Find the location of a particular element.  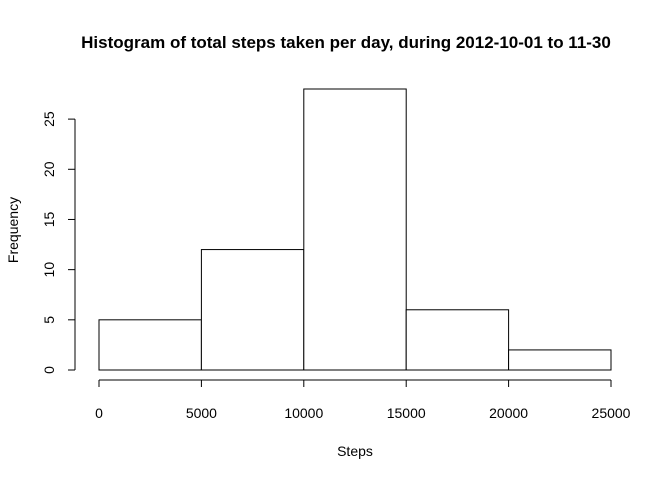

x-axis: 0 5000 10000 15000 20000 25000 is located at coordinates (363, 400).